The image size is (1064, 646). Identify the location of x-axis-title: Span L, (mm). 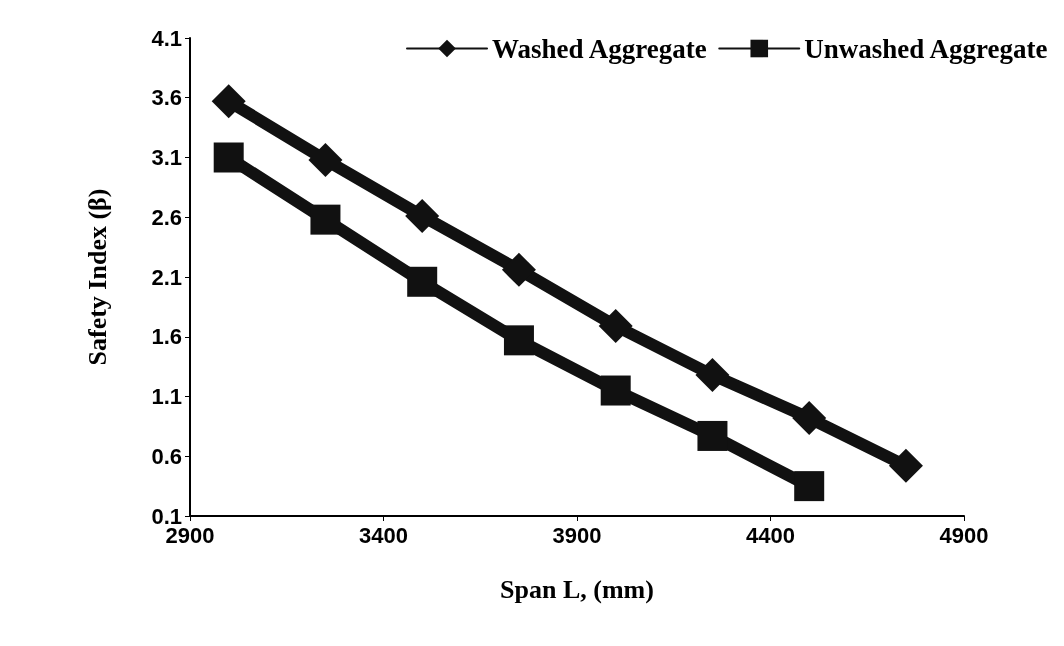
(577, 589).